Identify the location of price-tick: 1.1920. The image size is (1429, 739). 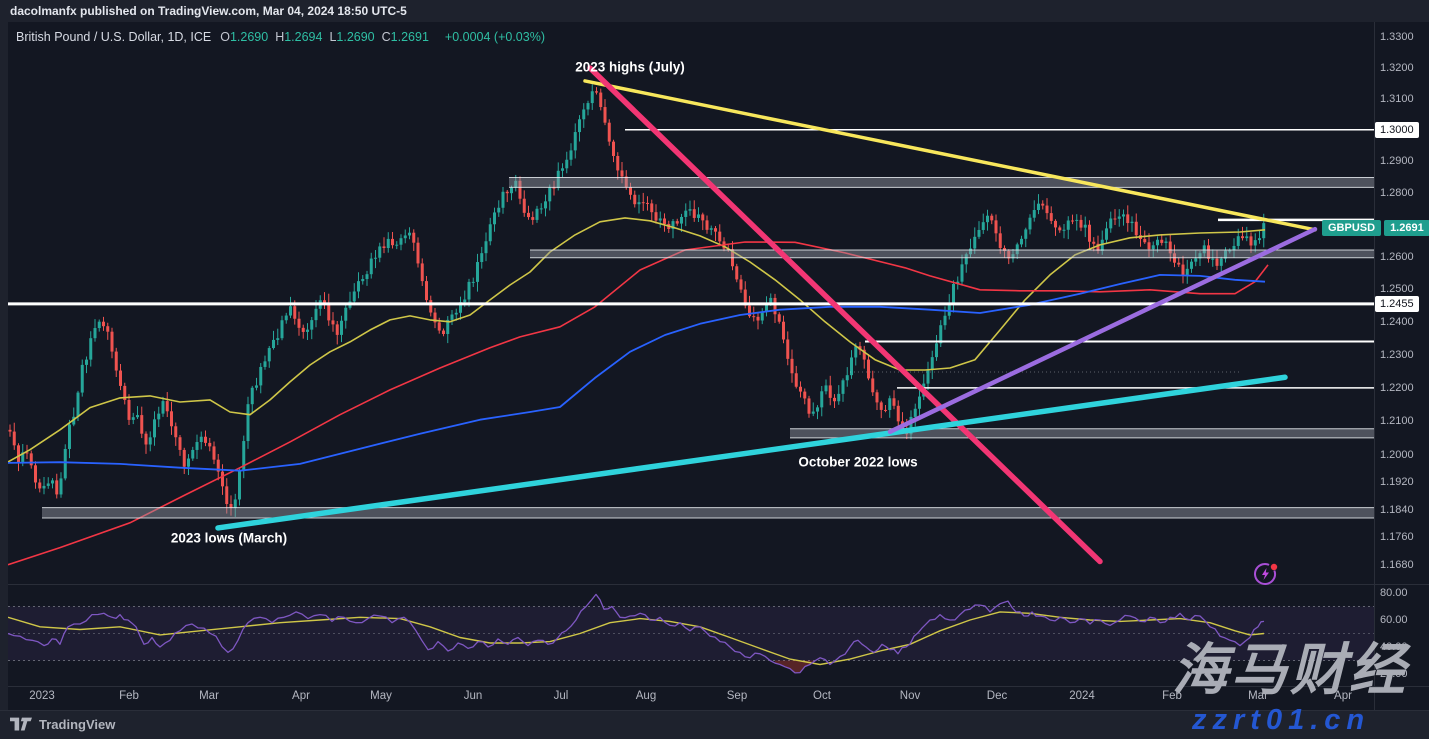
(1397, 482).